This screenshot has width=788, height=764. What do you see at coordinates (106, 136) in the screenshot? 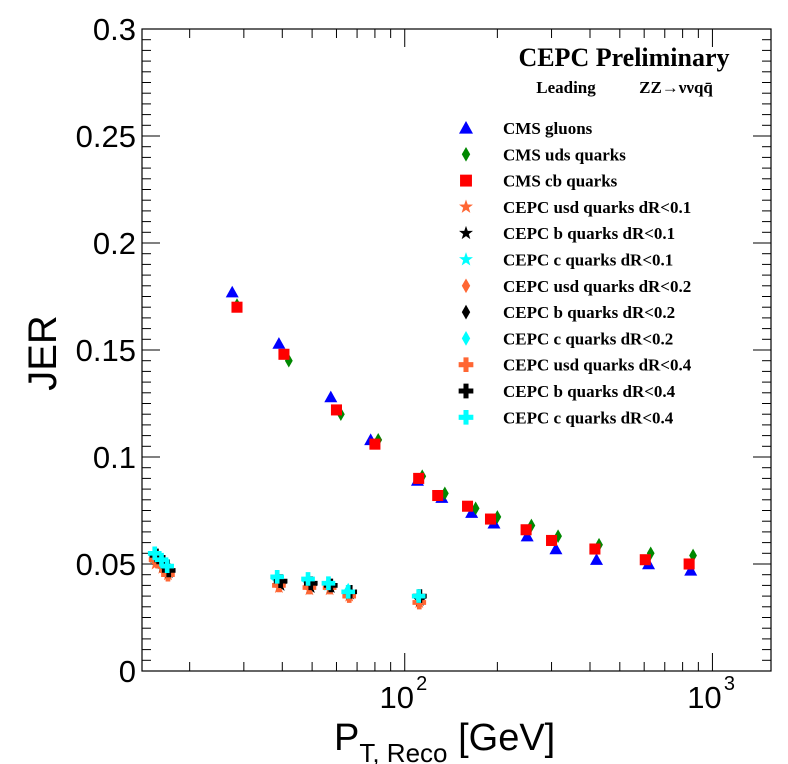
I see `y-tick-label: 0.25` at bounding box center [106, 136].